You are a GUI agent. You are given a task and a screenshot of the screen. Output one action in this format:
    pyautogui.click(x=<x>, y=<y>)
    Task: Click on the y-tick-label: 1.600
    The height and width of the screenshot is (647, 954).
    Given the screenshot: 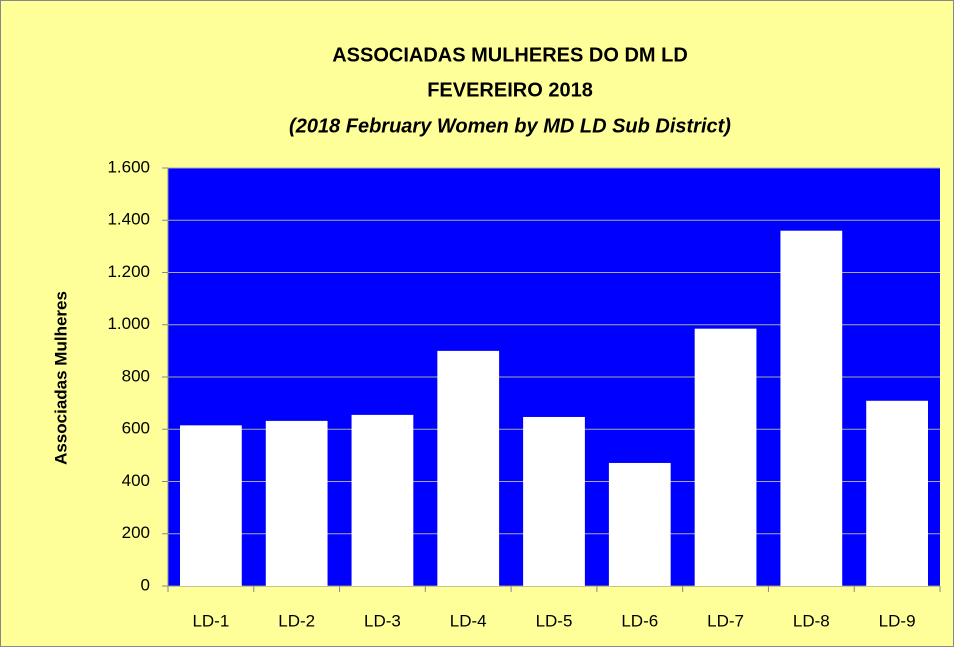 What is the action you would take?
    pyautogui.click(x=128, y=166)
    